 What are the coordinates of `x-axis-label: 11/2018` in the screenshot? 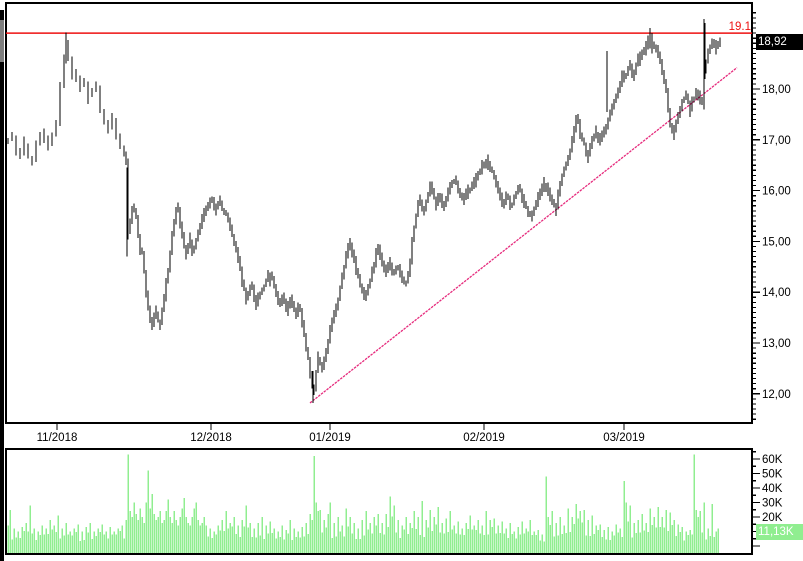 It's located at (57, 438).